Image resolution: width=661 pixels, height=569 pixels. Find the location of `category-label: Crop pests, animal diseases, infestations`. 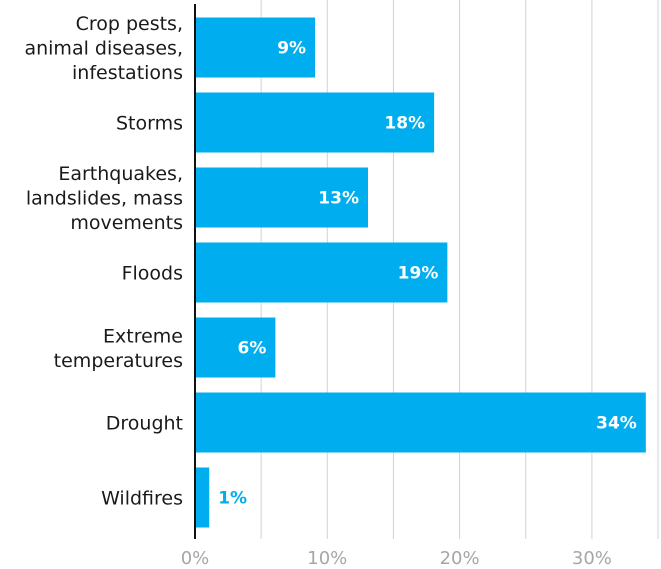

category-label: Crop pests, animal diseases, infestations is located at coordinates (103, 48).